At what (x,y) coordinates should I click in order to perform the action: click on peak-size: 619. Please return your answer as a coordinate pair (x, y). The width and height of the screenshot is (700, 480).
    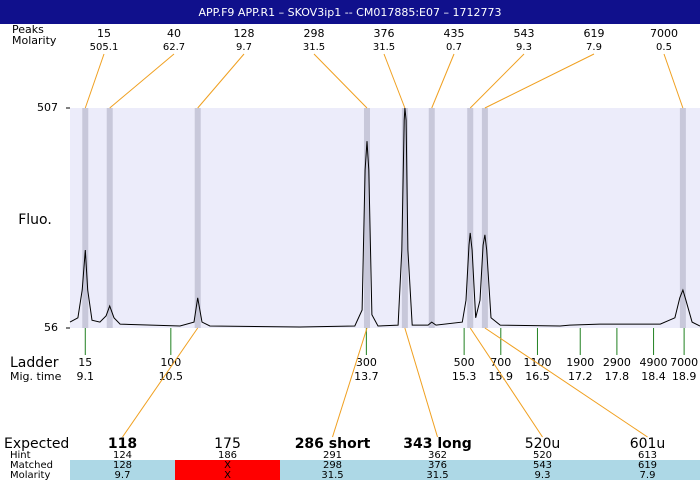
    Looking at the image, I should click on (594, 33).